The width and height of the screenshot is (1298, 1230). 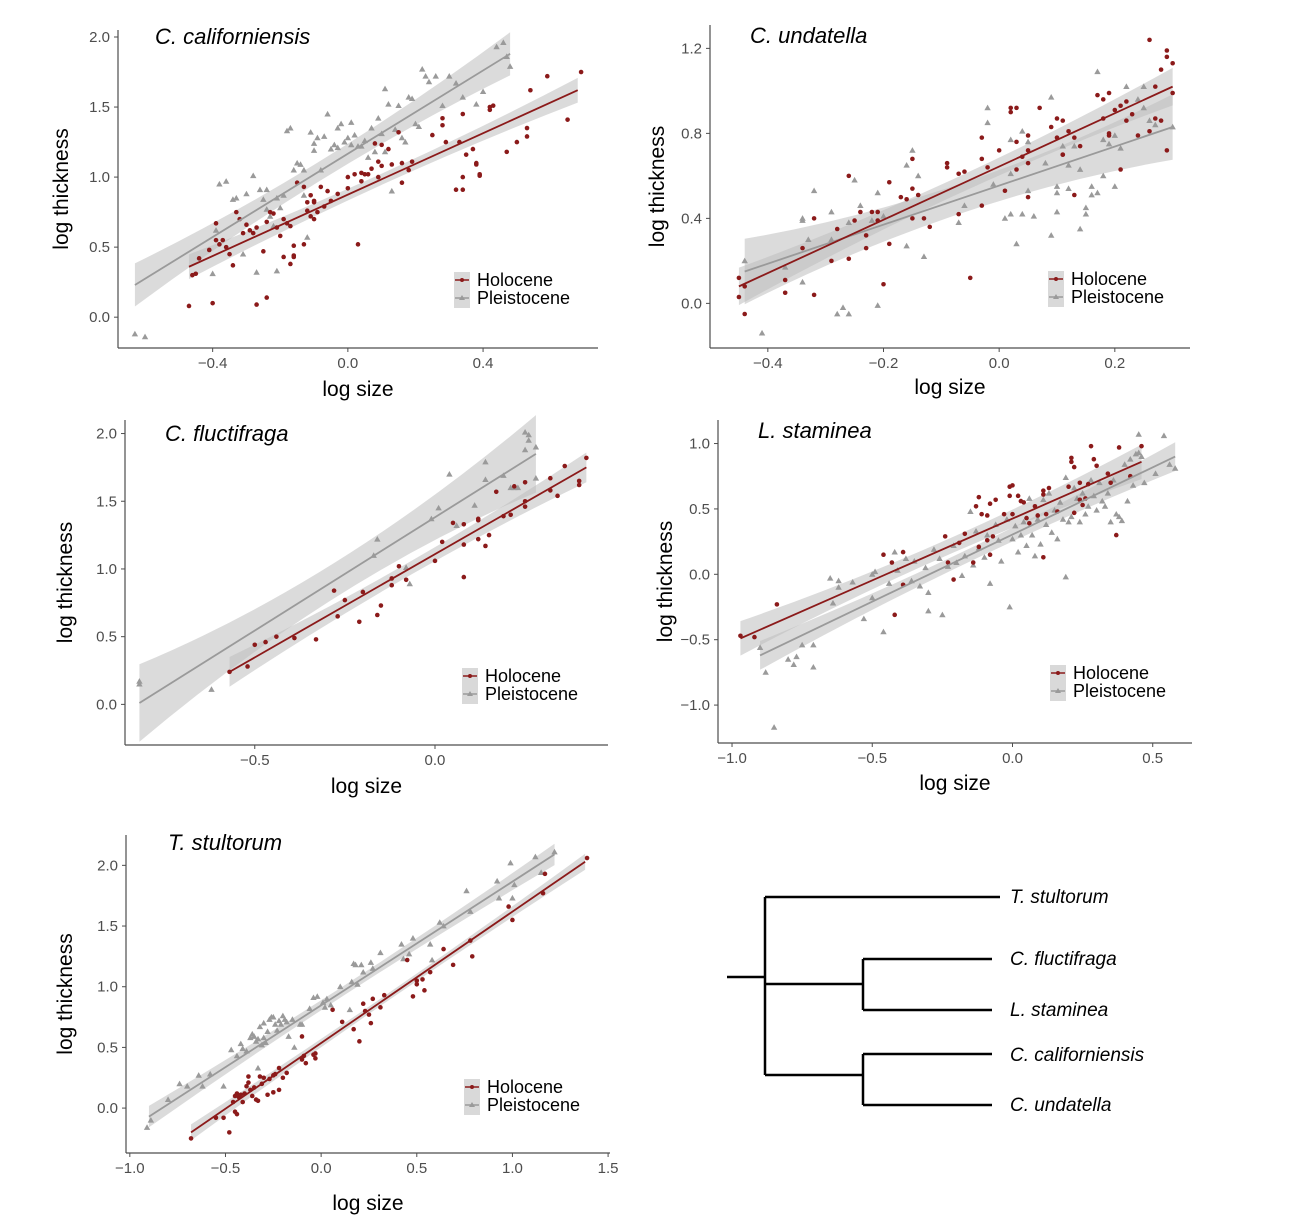 I want to click on y-tick-label: 0.8, so click(x=691, y=133).